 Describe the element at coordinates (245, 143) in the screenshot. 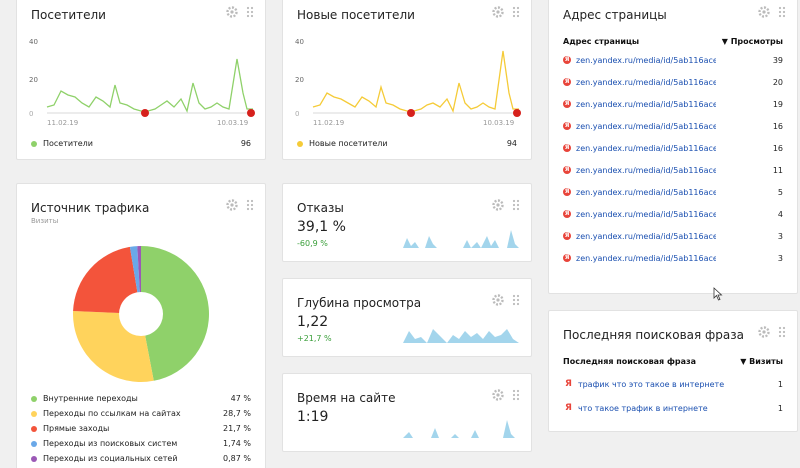

I see `visitors-total: 96` at that location.